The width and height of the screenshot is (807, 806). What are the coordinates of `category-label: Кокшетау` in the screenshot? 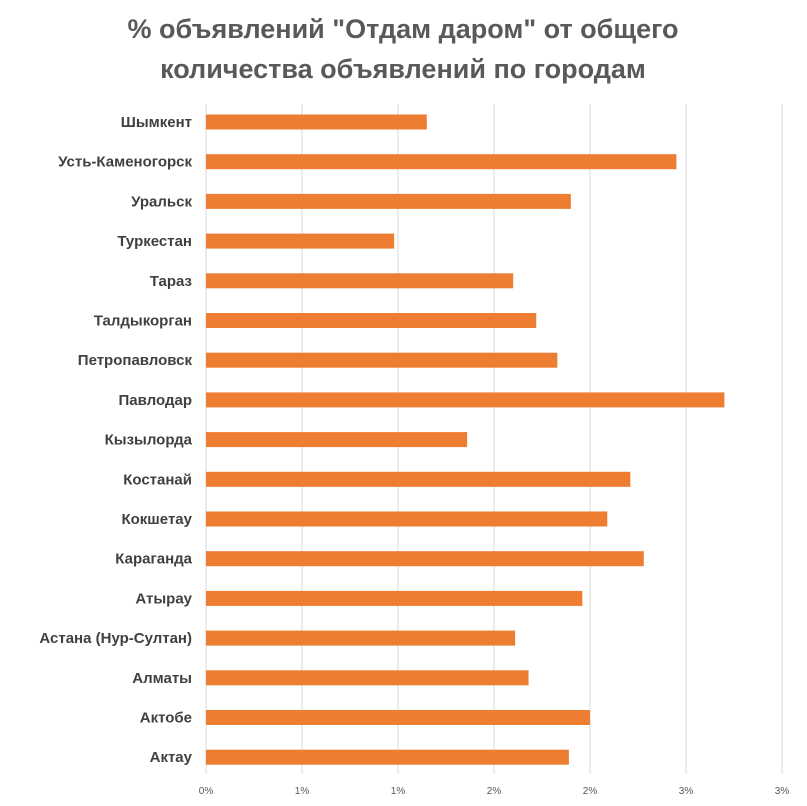 It's located at (156, 519).